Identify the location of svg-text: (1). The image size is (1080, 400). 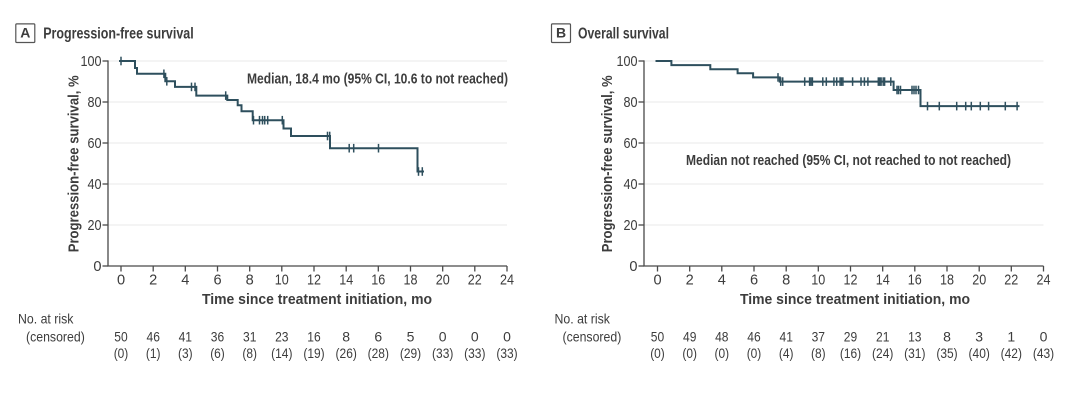
(153, 353).